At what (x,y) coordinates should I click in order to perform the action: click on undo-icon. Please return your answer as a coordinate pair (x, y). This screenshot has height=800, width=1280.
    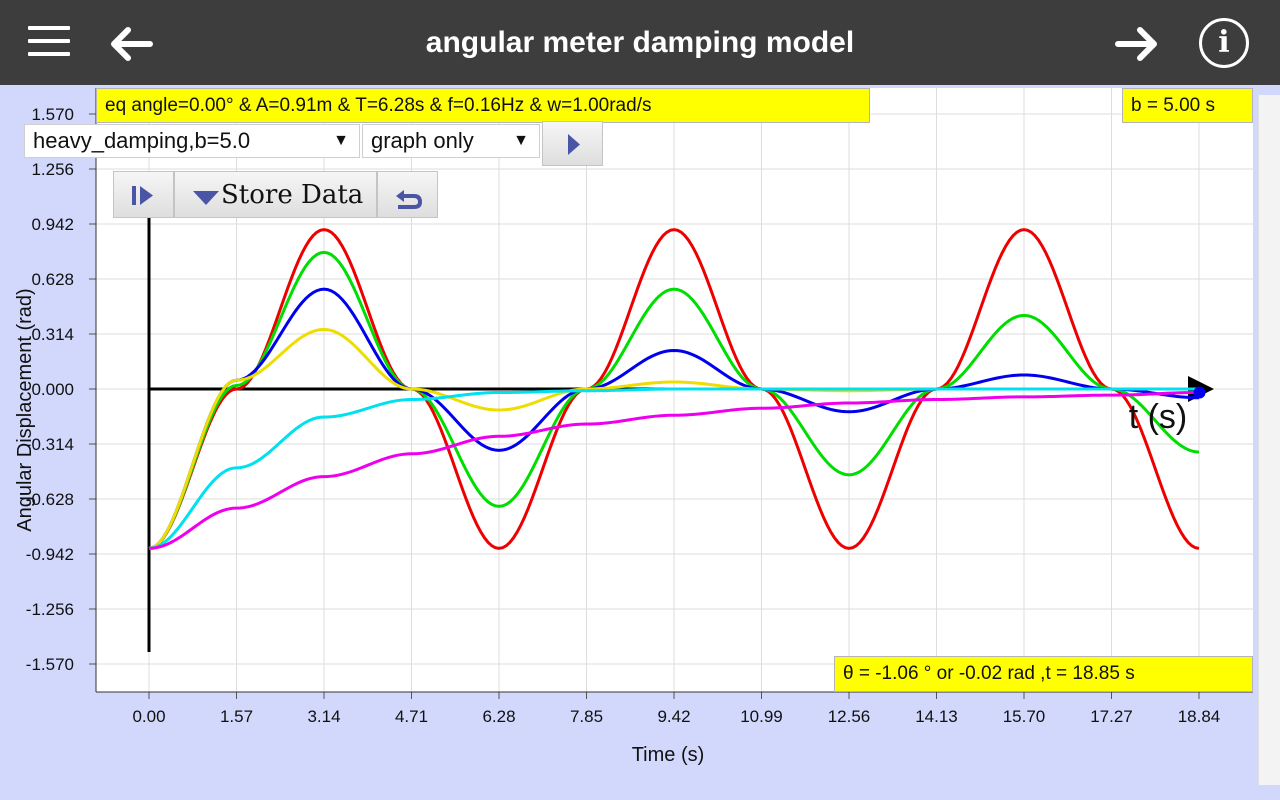
    Looking at the image, I should click on (409, 199).